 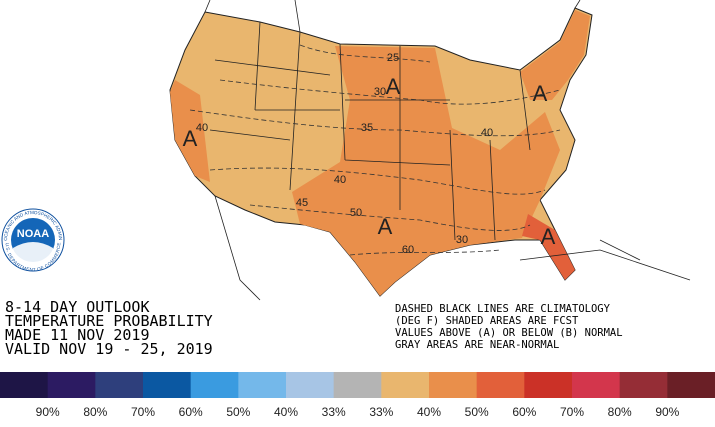 I want to click on note-line: (DEG F) SHADED AREAS ARE FCST, so click(x=487, y=321).